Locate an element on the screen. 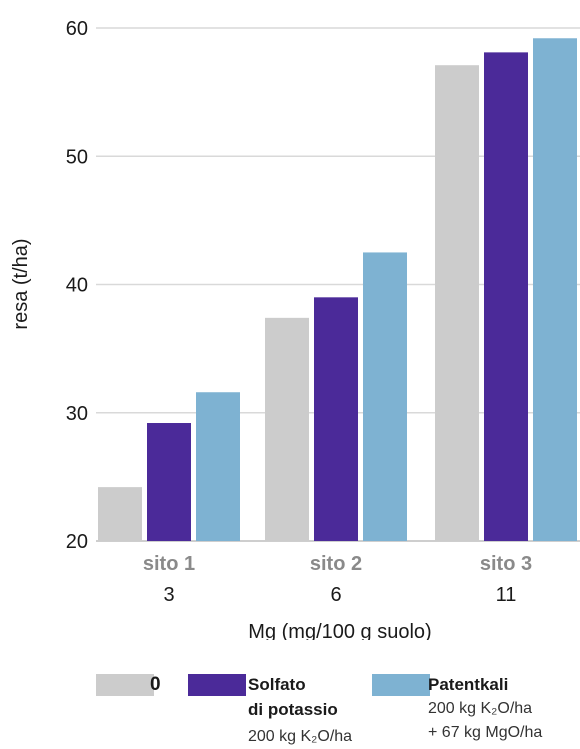 Image resolution: width=580 pixels, height=749 pixels. y-tick-label: 20 is located at coordinates (77, 542).